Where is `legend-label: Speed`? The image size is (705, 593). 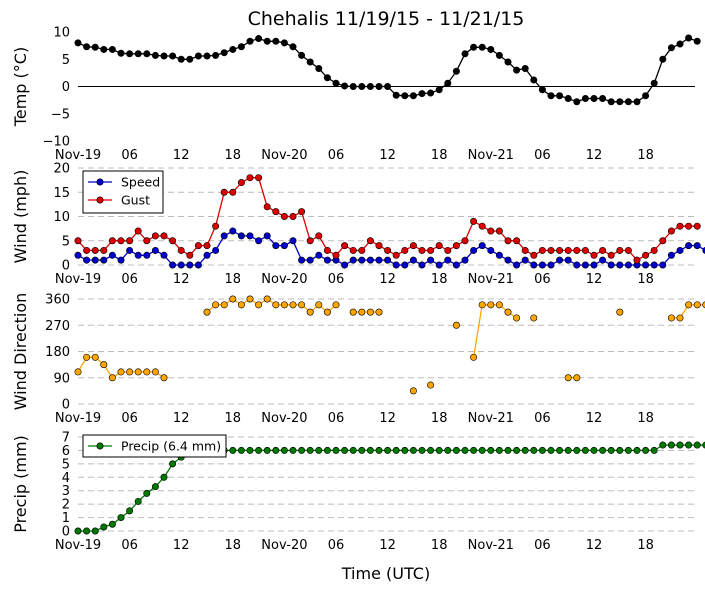 legend-label: Speed is located at coordinates (140, 182).